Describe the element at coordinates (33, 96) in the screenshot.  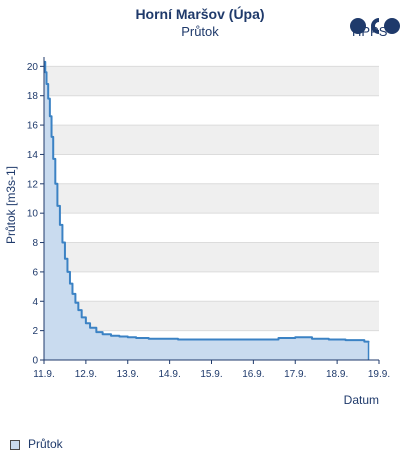
I see `y-tick-label: 18` at that location.